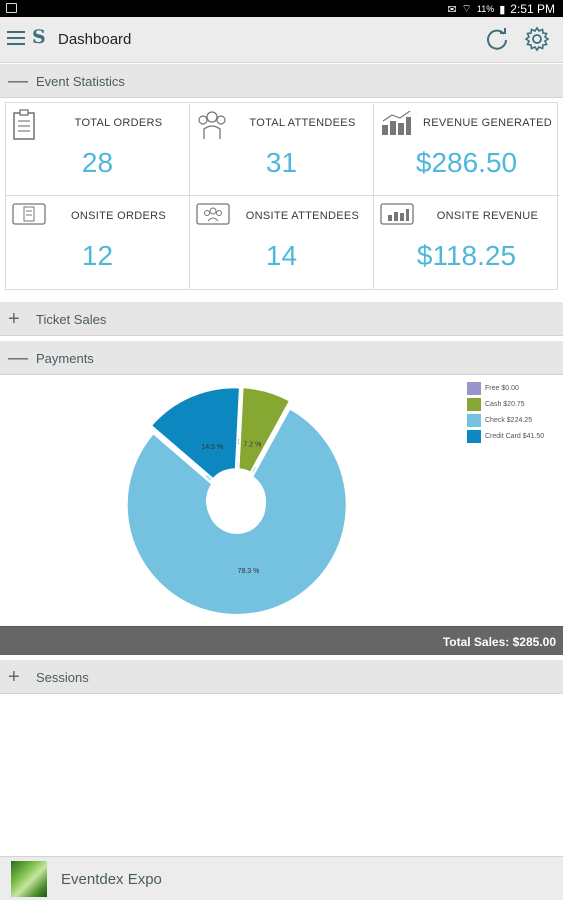 This screenshot has height=900, width=563. What do you see at coordinates (281, 8) in the screenshot?
I see `status-bar: ✉ ⌔ 11% ▮ 2:51 PM` at bounding box center [281, 8].